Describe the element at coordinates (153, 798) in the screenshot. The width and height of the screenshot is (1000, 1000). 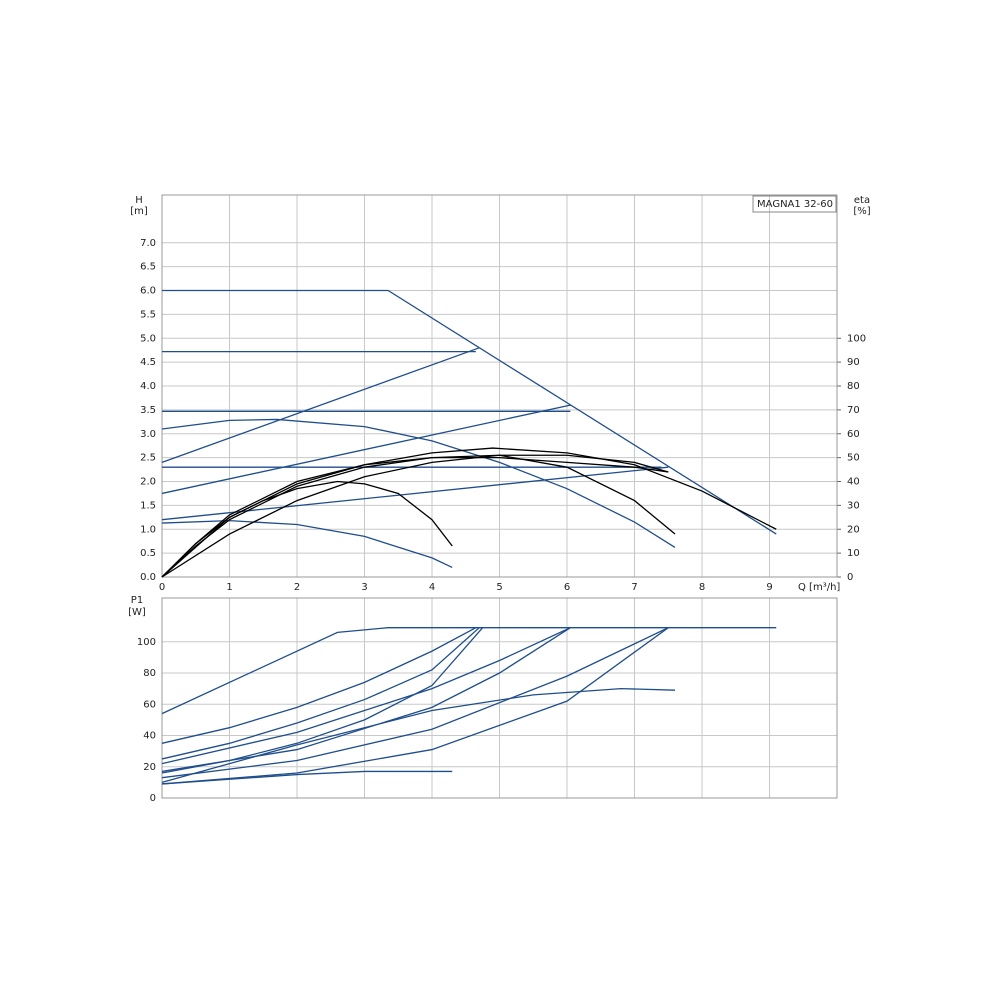
I see `y-tick-label: 0` at that location.